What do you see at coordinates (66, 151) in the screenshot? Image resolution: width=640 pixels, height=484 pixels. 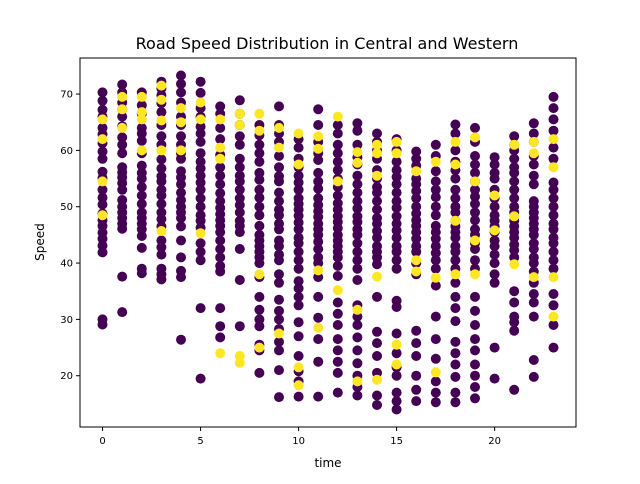 I see `y-tick-label: 60` at bounding box center [66, 151].